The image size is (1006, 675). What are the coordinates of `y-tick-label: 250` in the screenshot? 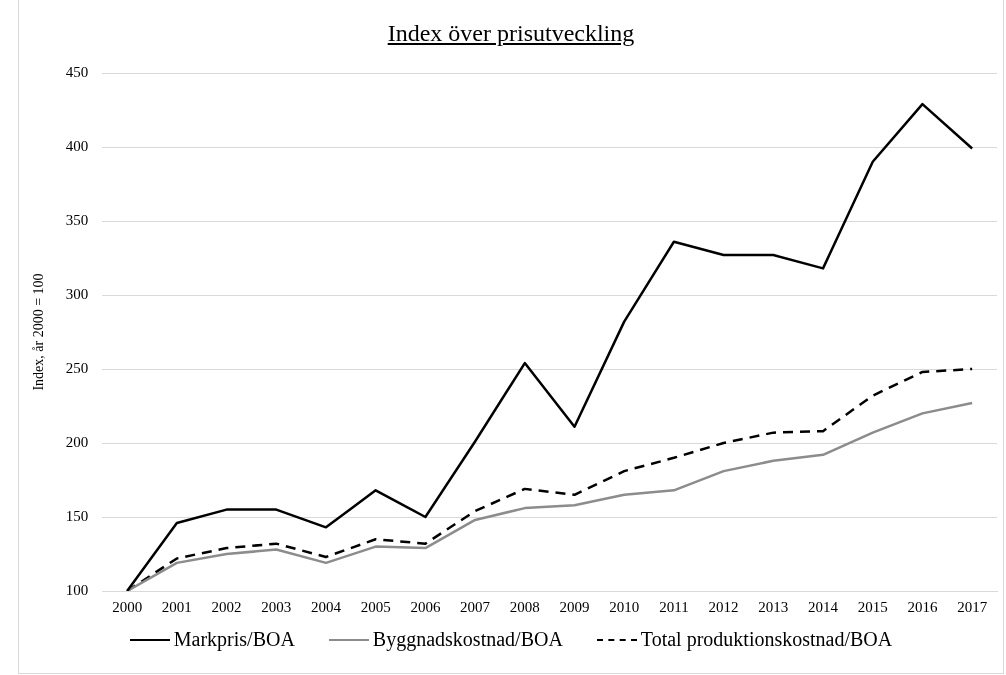 It's located at (77, 367).